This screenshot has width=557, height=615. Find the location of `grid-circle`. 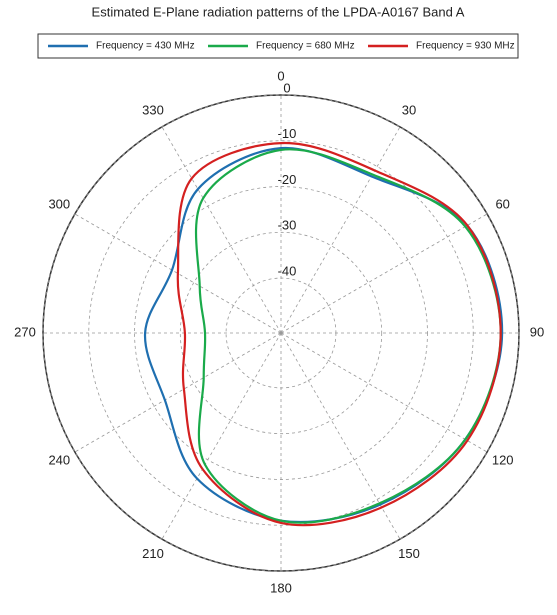

grid-circle is located at coordinates (281, 333).